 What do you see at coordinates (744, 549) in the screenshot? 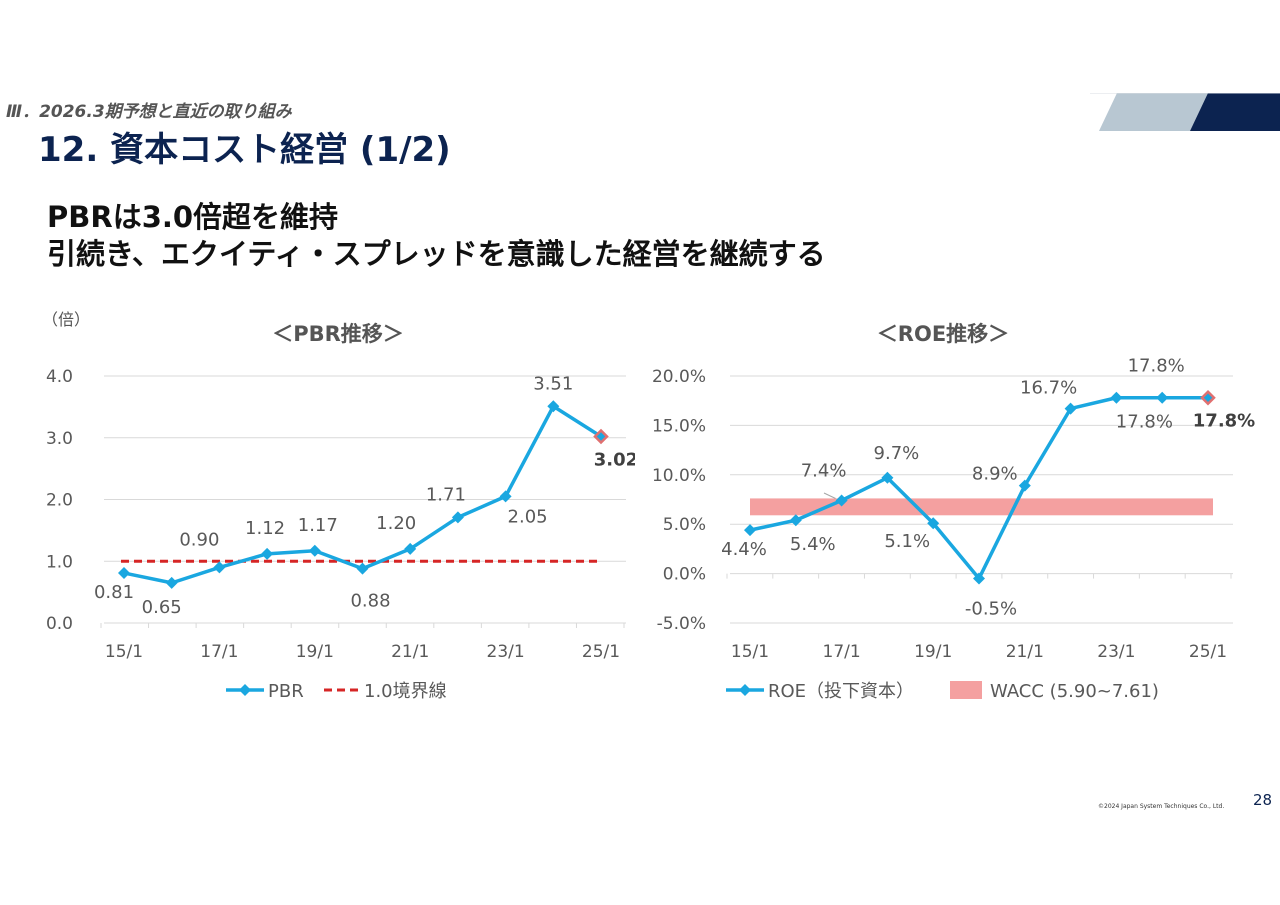
I see `data-label: 4.4%` at bounding box center [744, 549].